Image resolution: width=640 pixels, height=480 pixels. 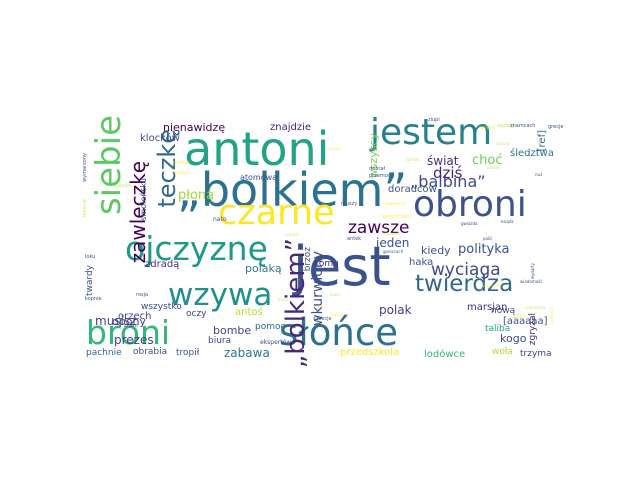 I want to click on cloud-word: egzamin, so click(x=181, y=172).